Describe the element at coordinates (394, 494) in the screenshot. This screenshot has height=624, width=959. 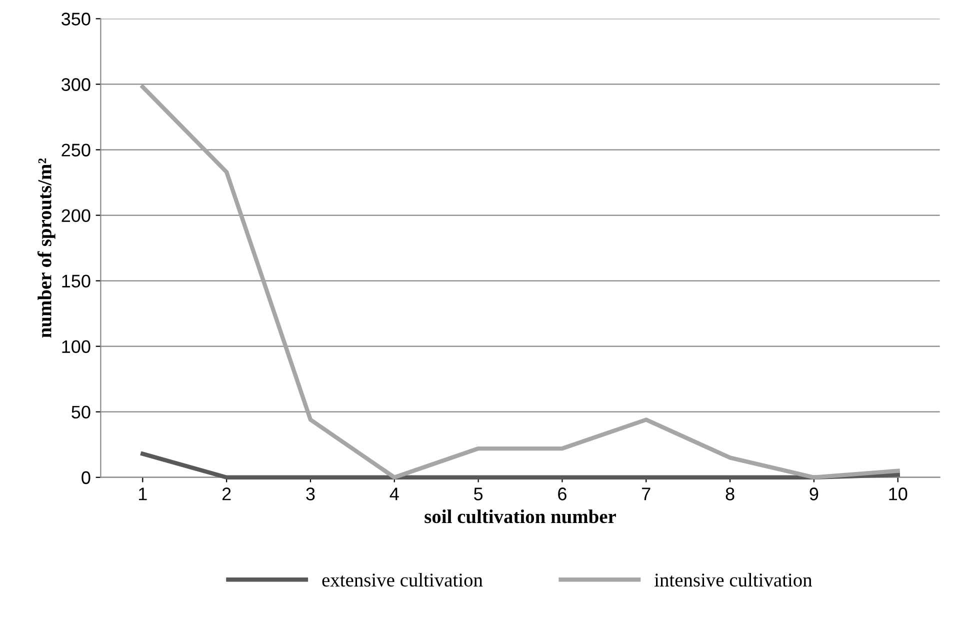
I see `x-tick-label: 4` at that location.